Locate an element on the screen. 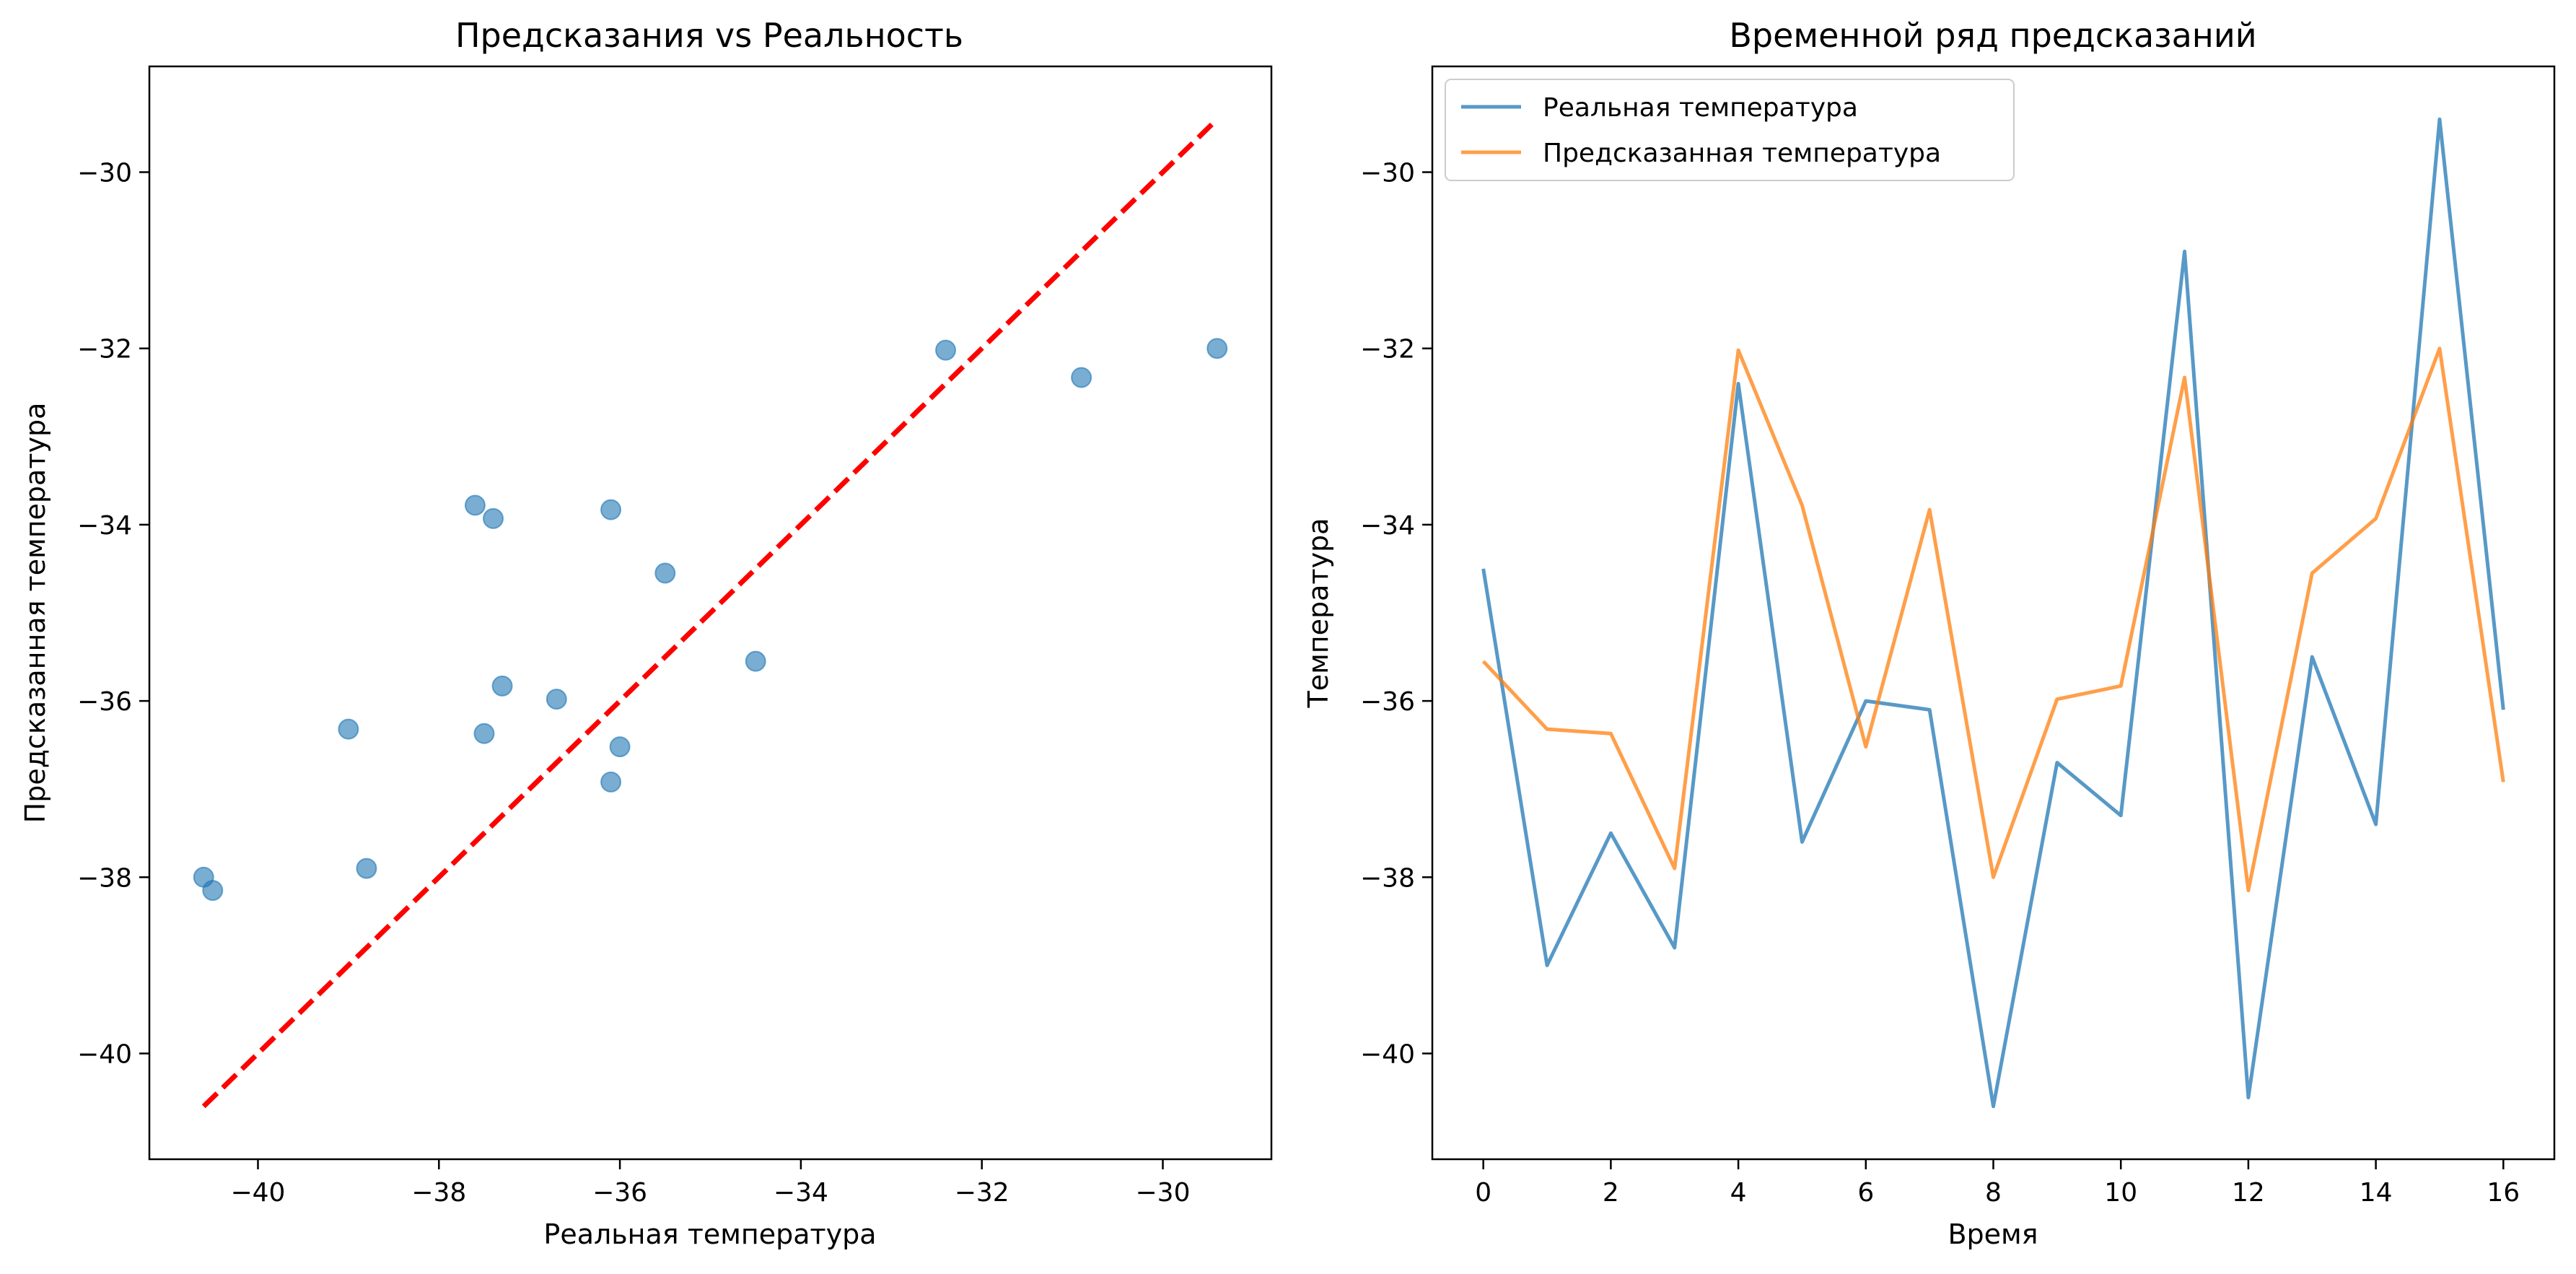 Image resolution: width=2576 pixels, height=1274 pixels. timeseries-y-tick-label: −30 is located at coordinates (1387, 173).